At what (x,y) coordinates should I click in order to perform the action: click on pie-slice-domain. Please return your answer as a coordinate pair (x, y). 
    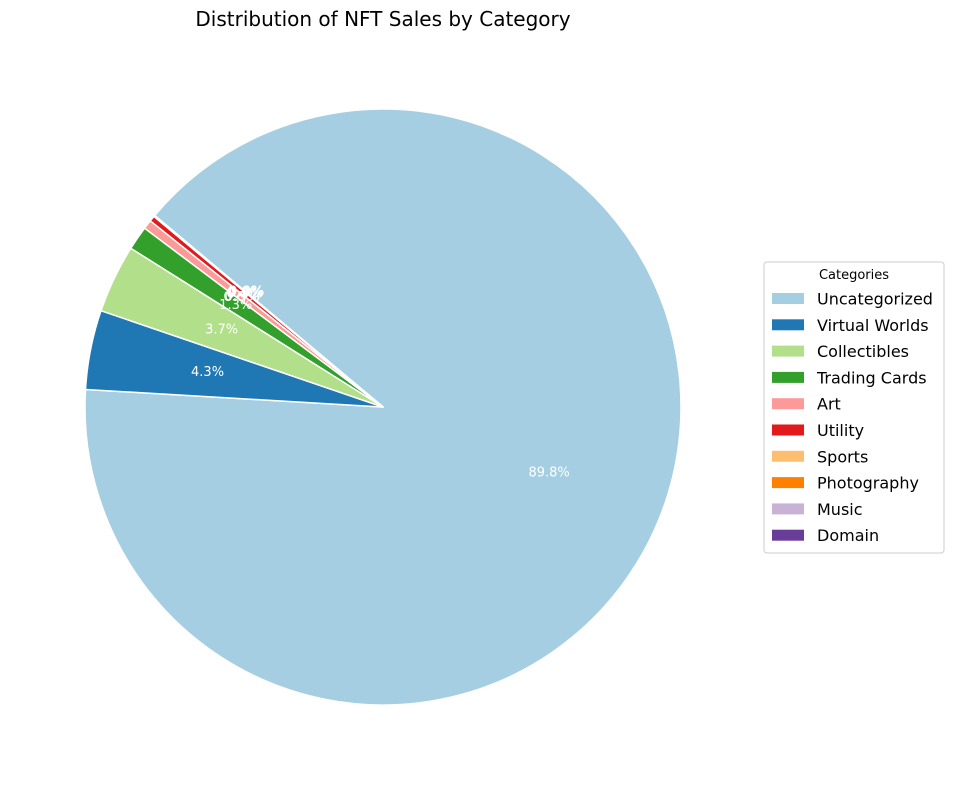
    Looking at the image, I should click on (268, 311).